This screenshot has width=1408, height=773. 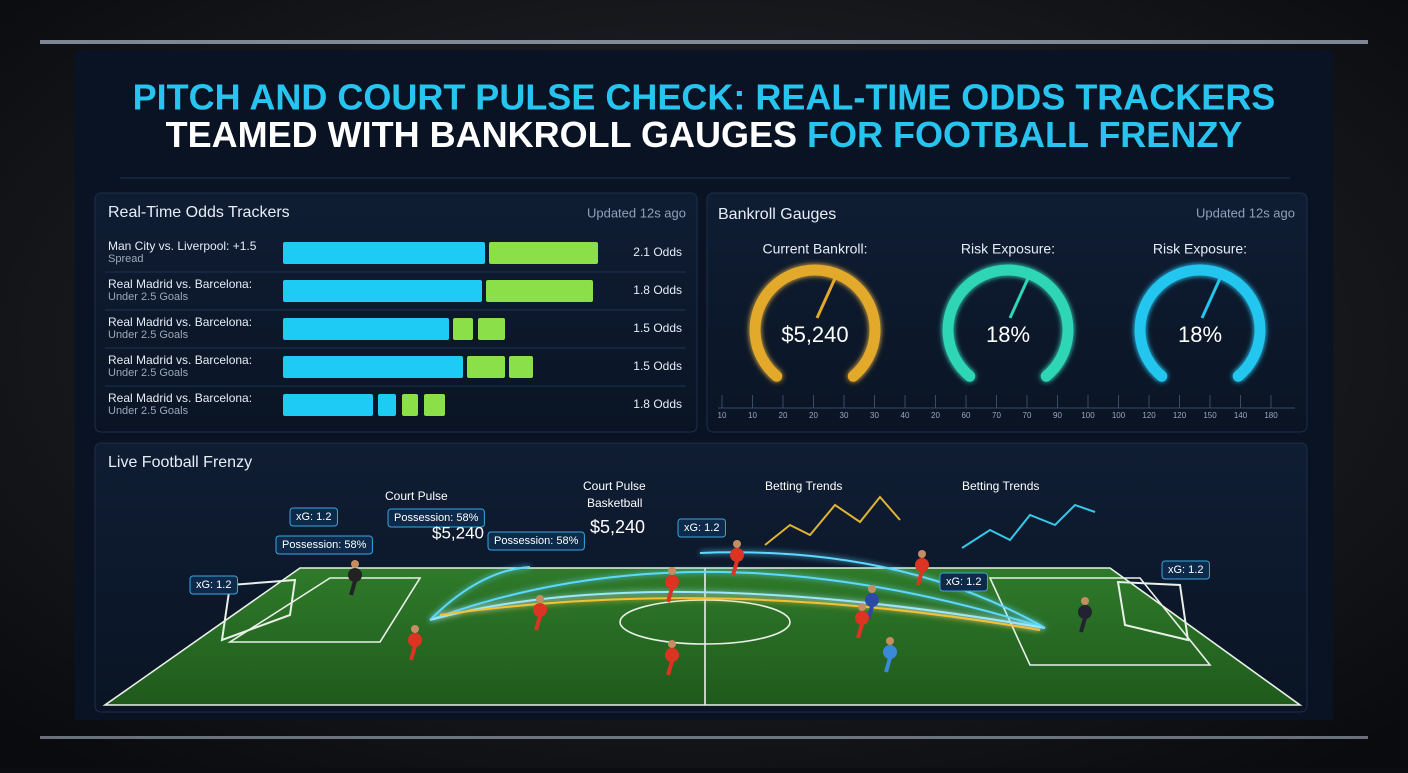 What do you see at coordinates (777, 214) in the screenshot?
I see `panel-title: Bankroll Gauges` at bounding box center [777, 214].